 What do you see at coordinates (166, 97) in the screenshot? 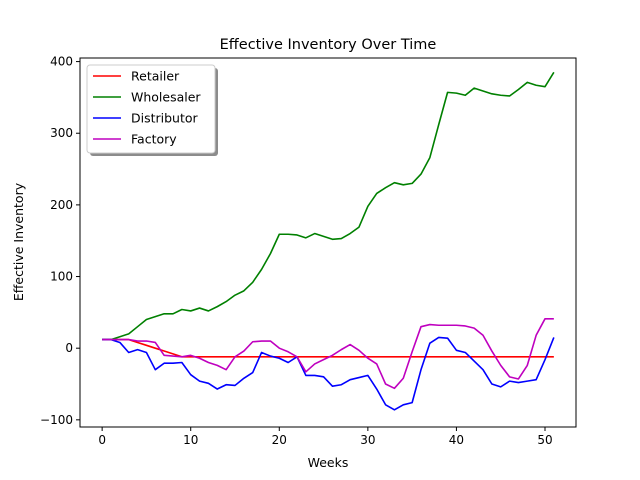
I see `legend-label: Wholesaler` at bounding box center [166, 97].